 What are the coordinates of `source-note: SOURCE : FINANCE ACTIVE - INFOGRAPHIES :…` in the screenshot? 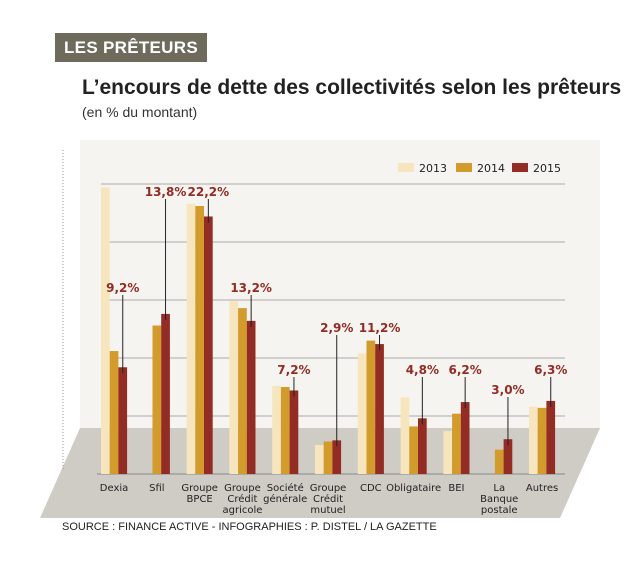 It's located at (249, 527).